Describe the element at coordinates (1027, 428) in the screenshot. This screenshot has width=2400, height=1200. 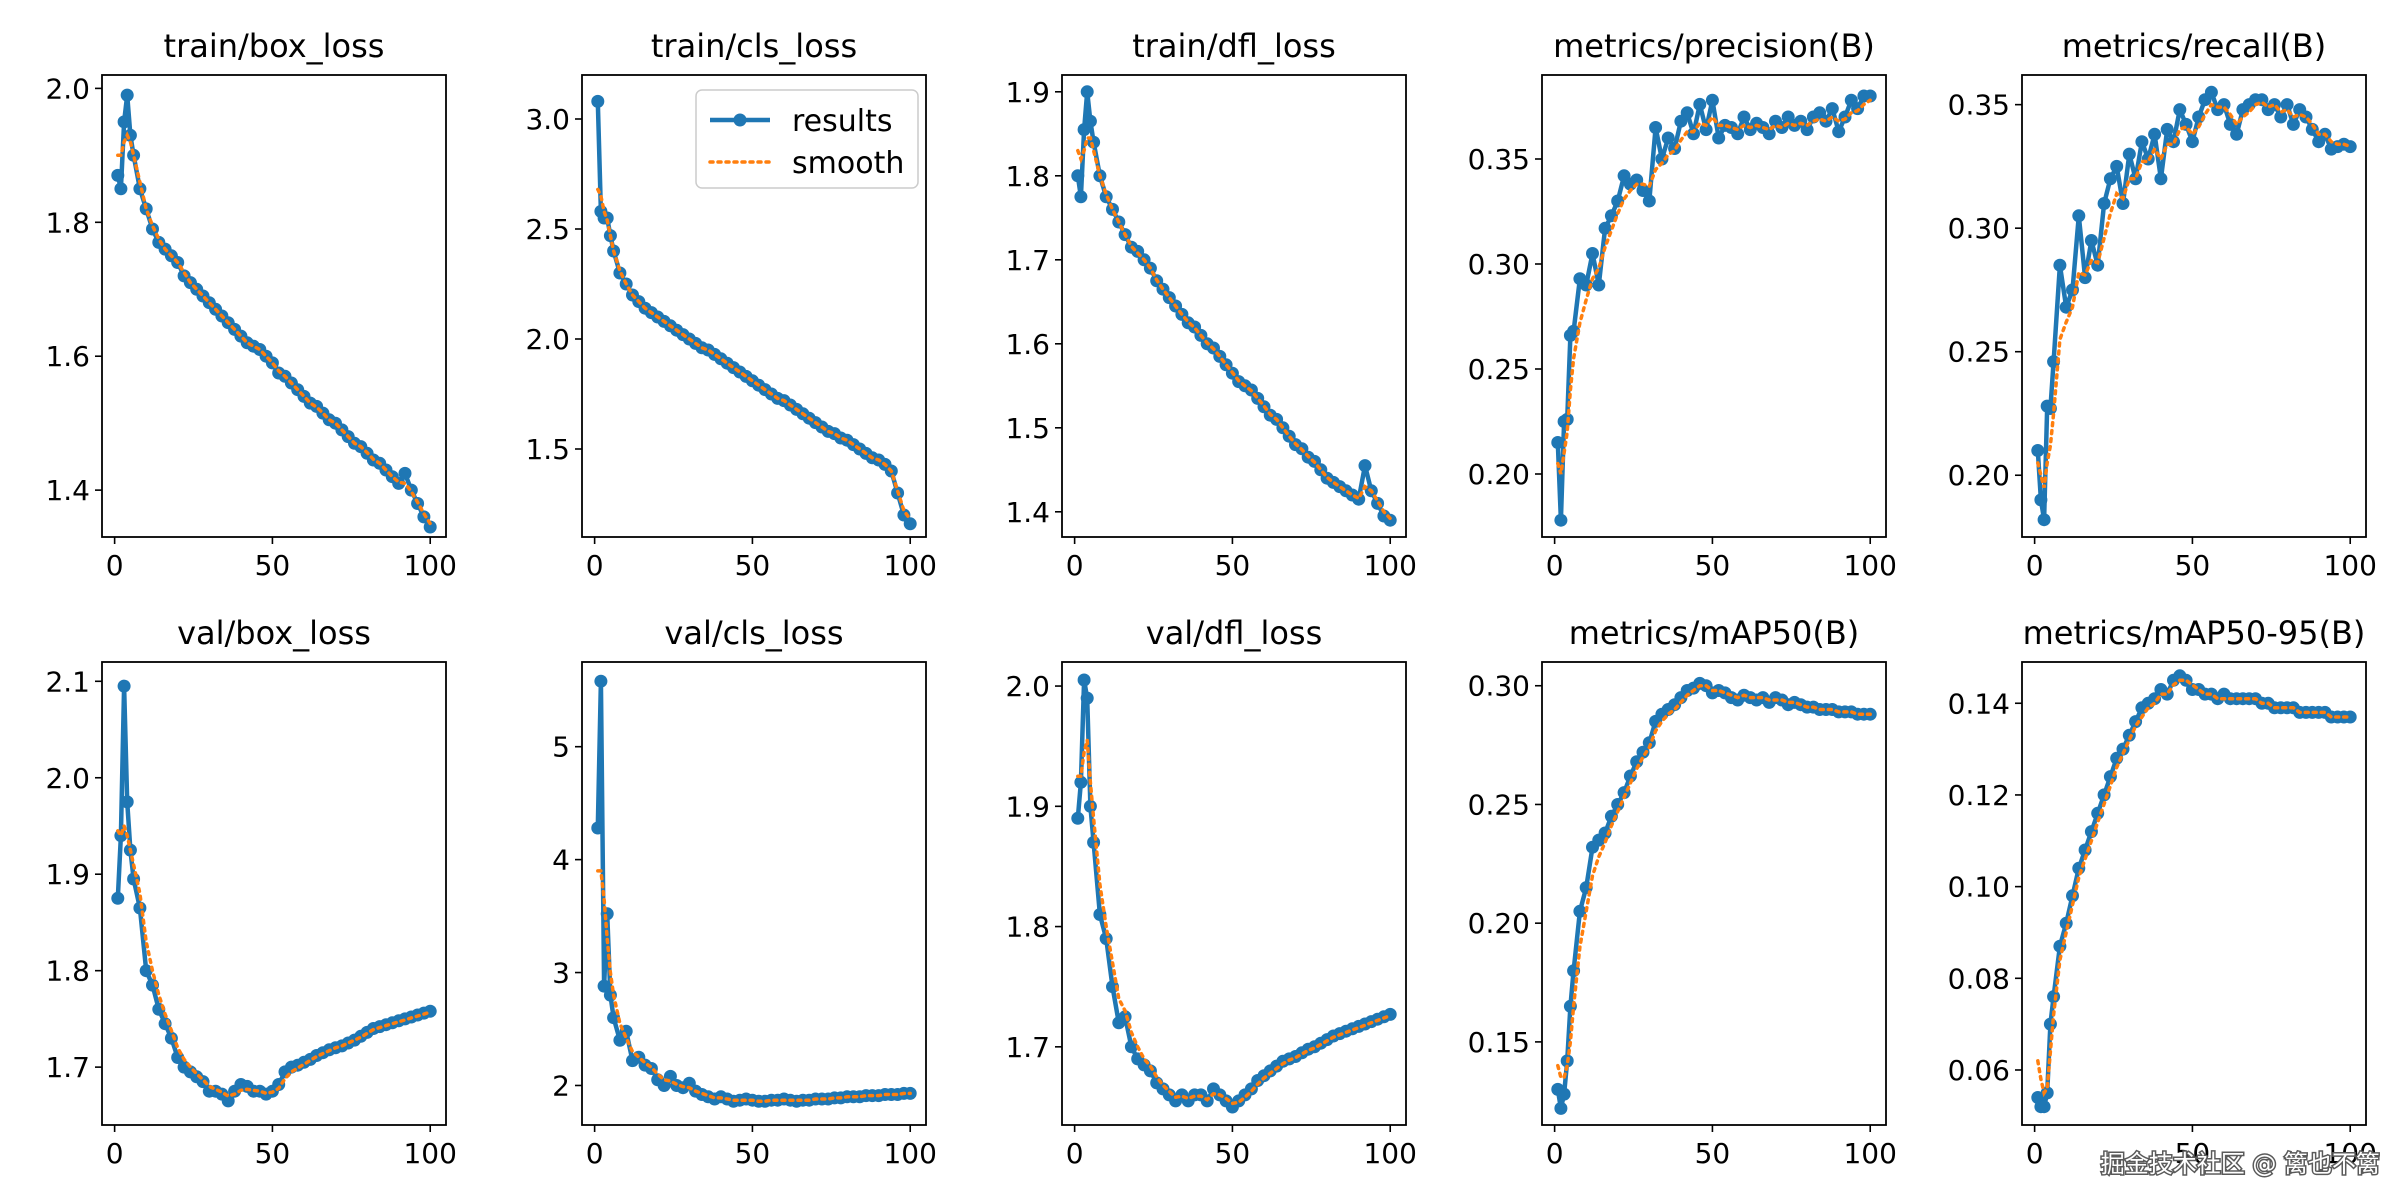
I see `y-tick-label: 1.5` at that location.